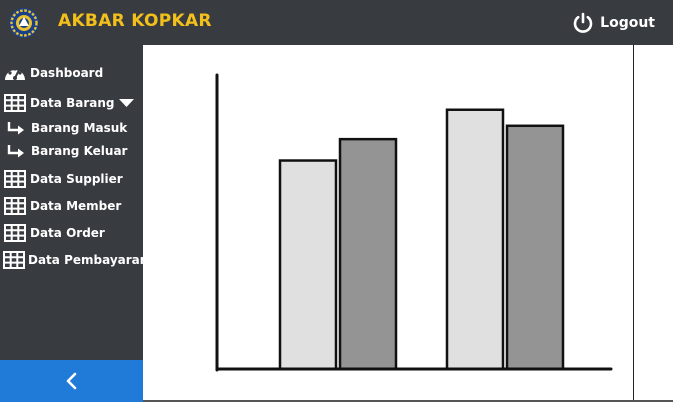 The height and width of the screenshot is (402, 673). Describe the element at coordinates (67, 233) in the screenshot. I see `sidebar-item-label: Data Order` at that location.